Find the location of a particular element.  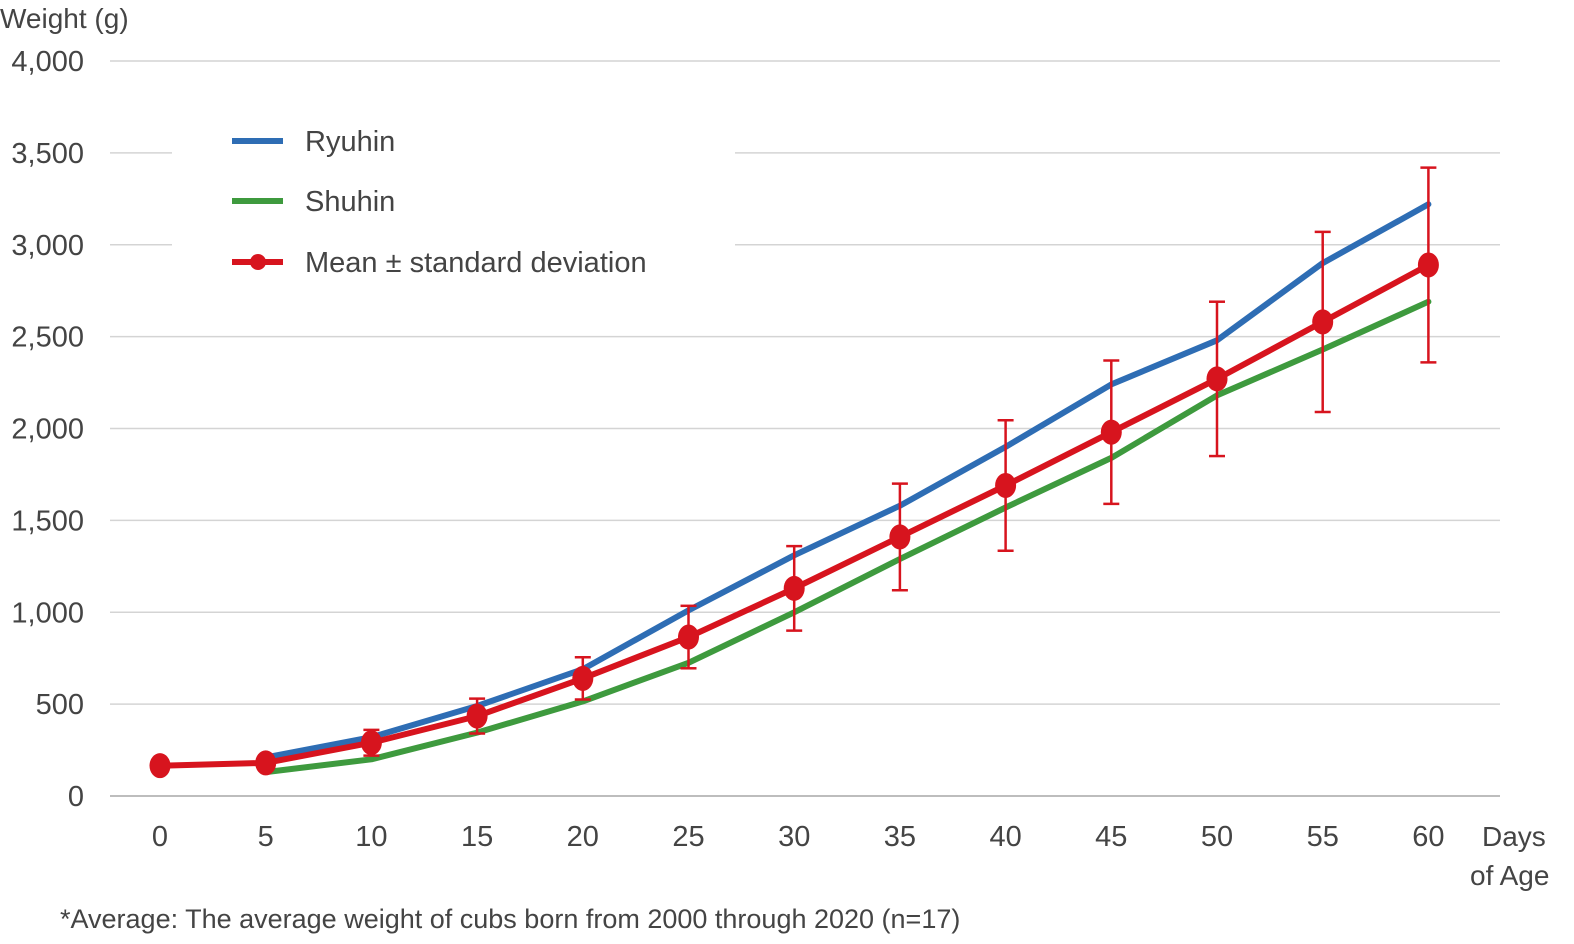

y-tick-label: 2,000 is located at coordinates (47, 430).